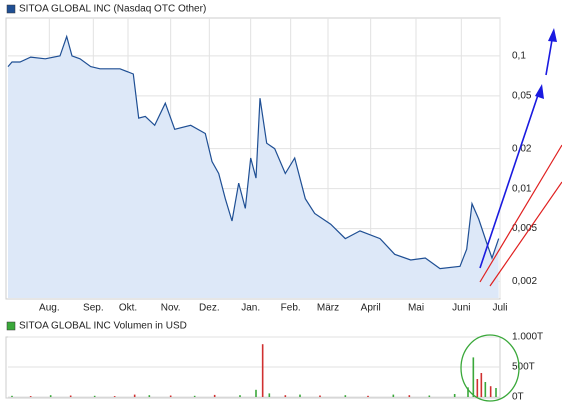 The image size is (562, 410). I want to click on y-tick-label: 0,02, so click(522, 148).